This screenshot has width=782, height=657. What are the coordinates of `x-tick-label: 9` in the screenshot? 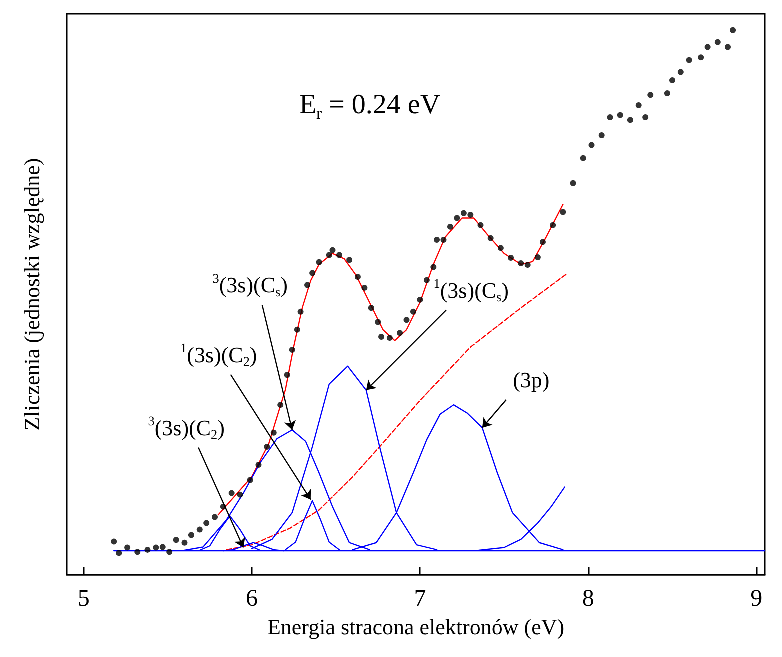 It's located at (756, 599).